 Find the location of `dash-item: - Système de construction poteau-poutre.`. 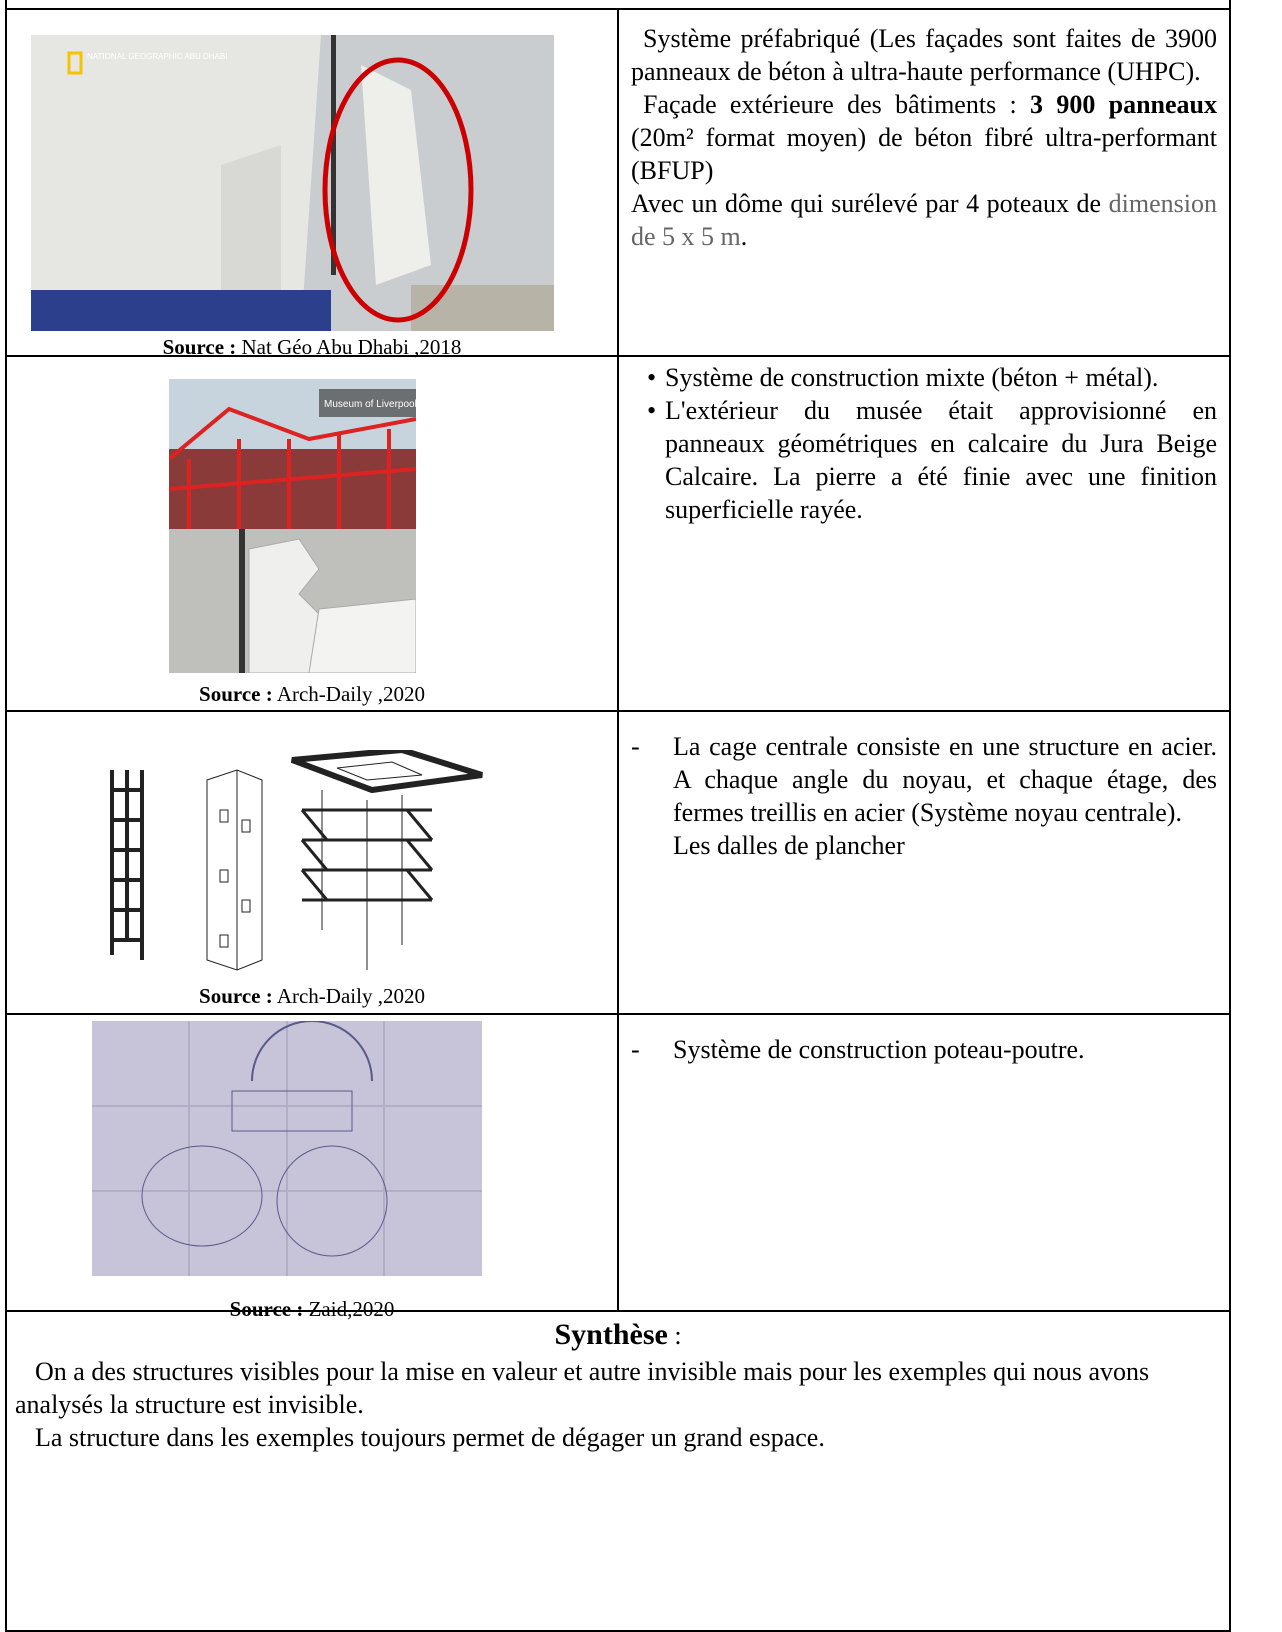

dash-item: - Système de construction poteau-poutre. is located at coordinates (924, 1049).